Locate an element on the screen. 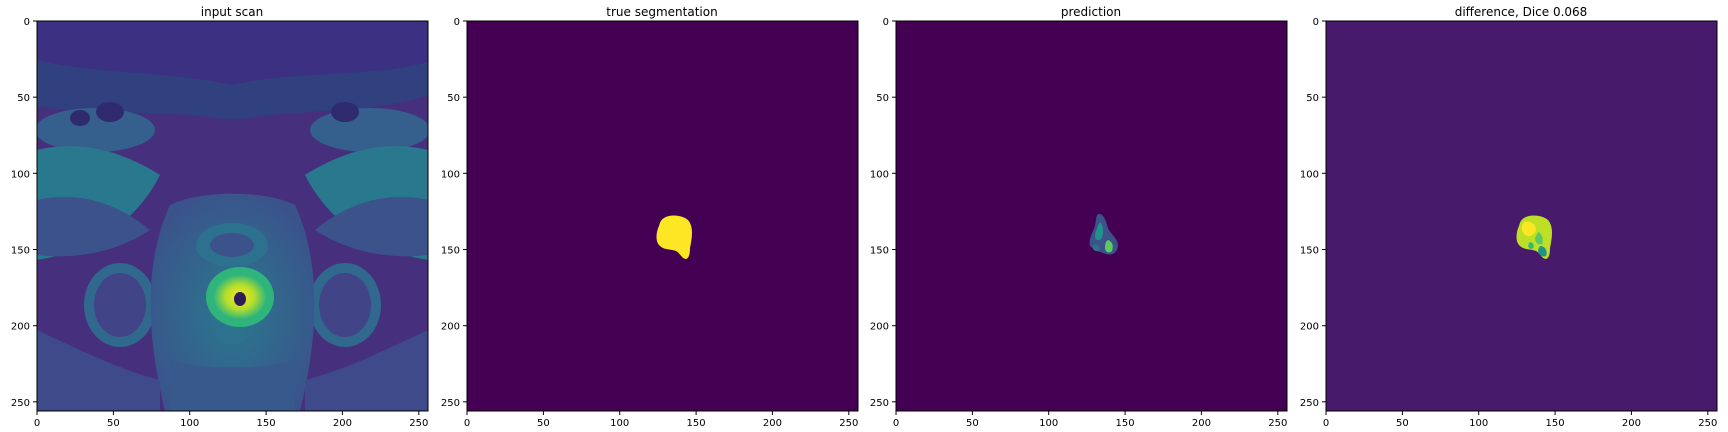  segmentation-region is located at coordinates (674, 237).